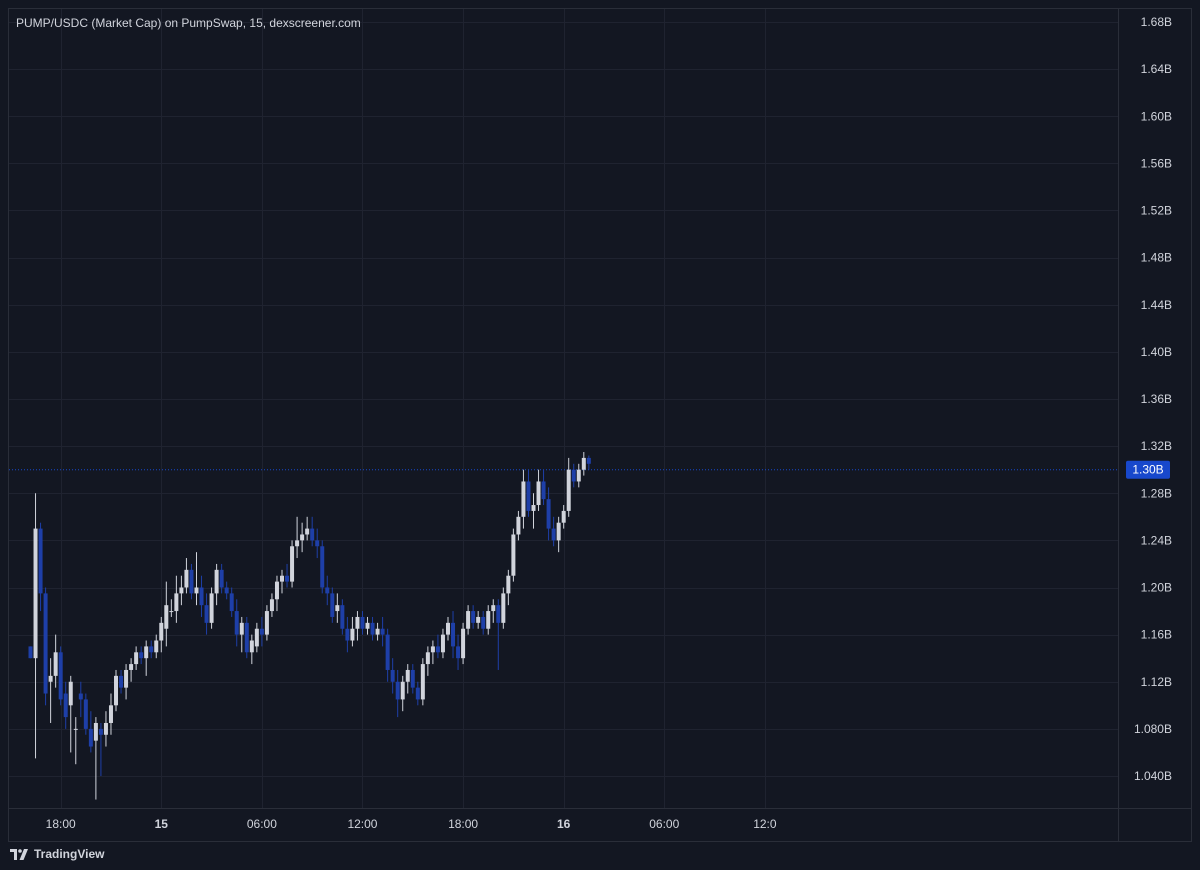 This screenshot has width=1200, height=870. I want to click on time-axis: 18:00 15 06:00 12:00 18:00 16 06:00 12:0, so click(411, 824).